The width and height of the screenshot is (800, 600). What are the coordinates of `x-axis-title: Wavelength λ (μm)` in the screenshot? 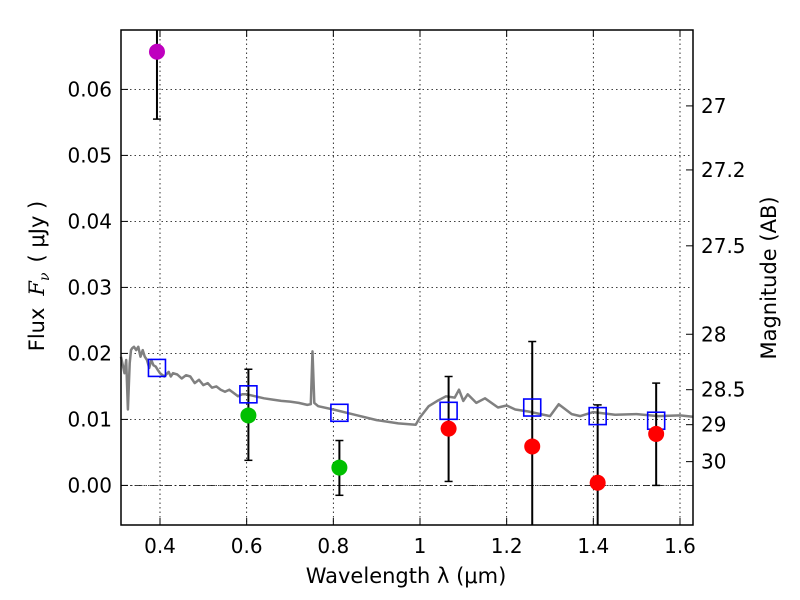 It's located at (406, 576).